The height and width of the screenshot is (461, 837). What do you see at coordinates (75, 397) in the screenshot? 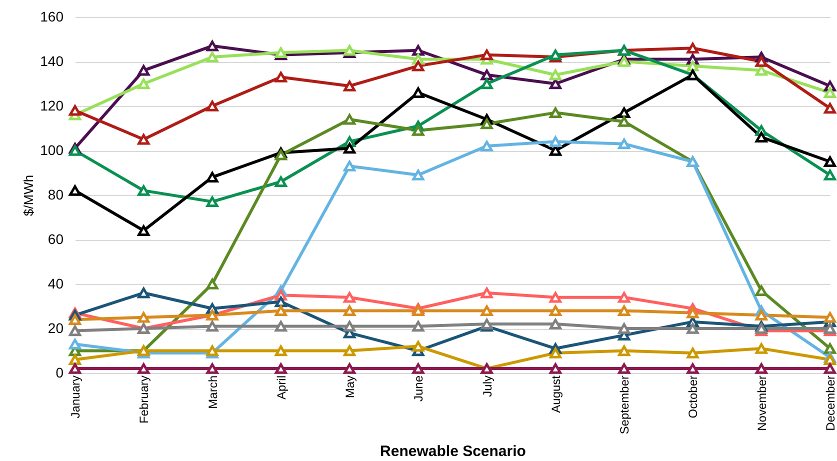
I see `x-tick-label: January` at bounding box center [75, 397].